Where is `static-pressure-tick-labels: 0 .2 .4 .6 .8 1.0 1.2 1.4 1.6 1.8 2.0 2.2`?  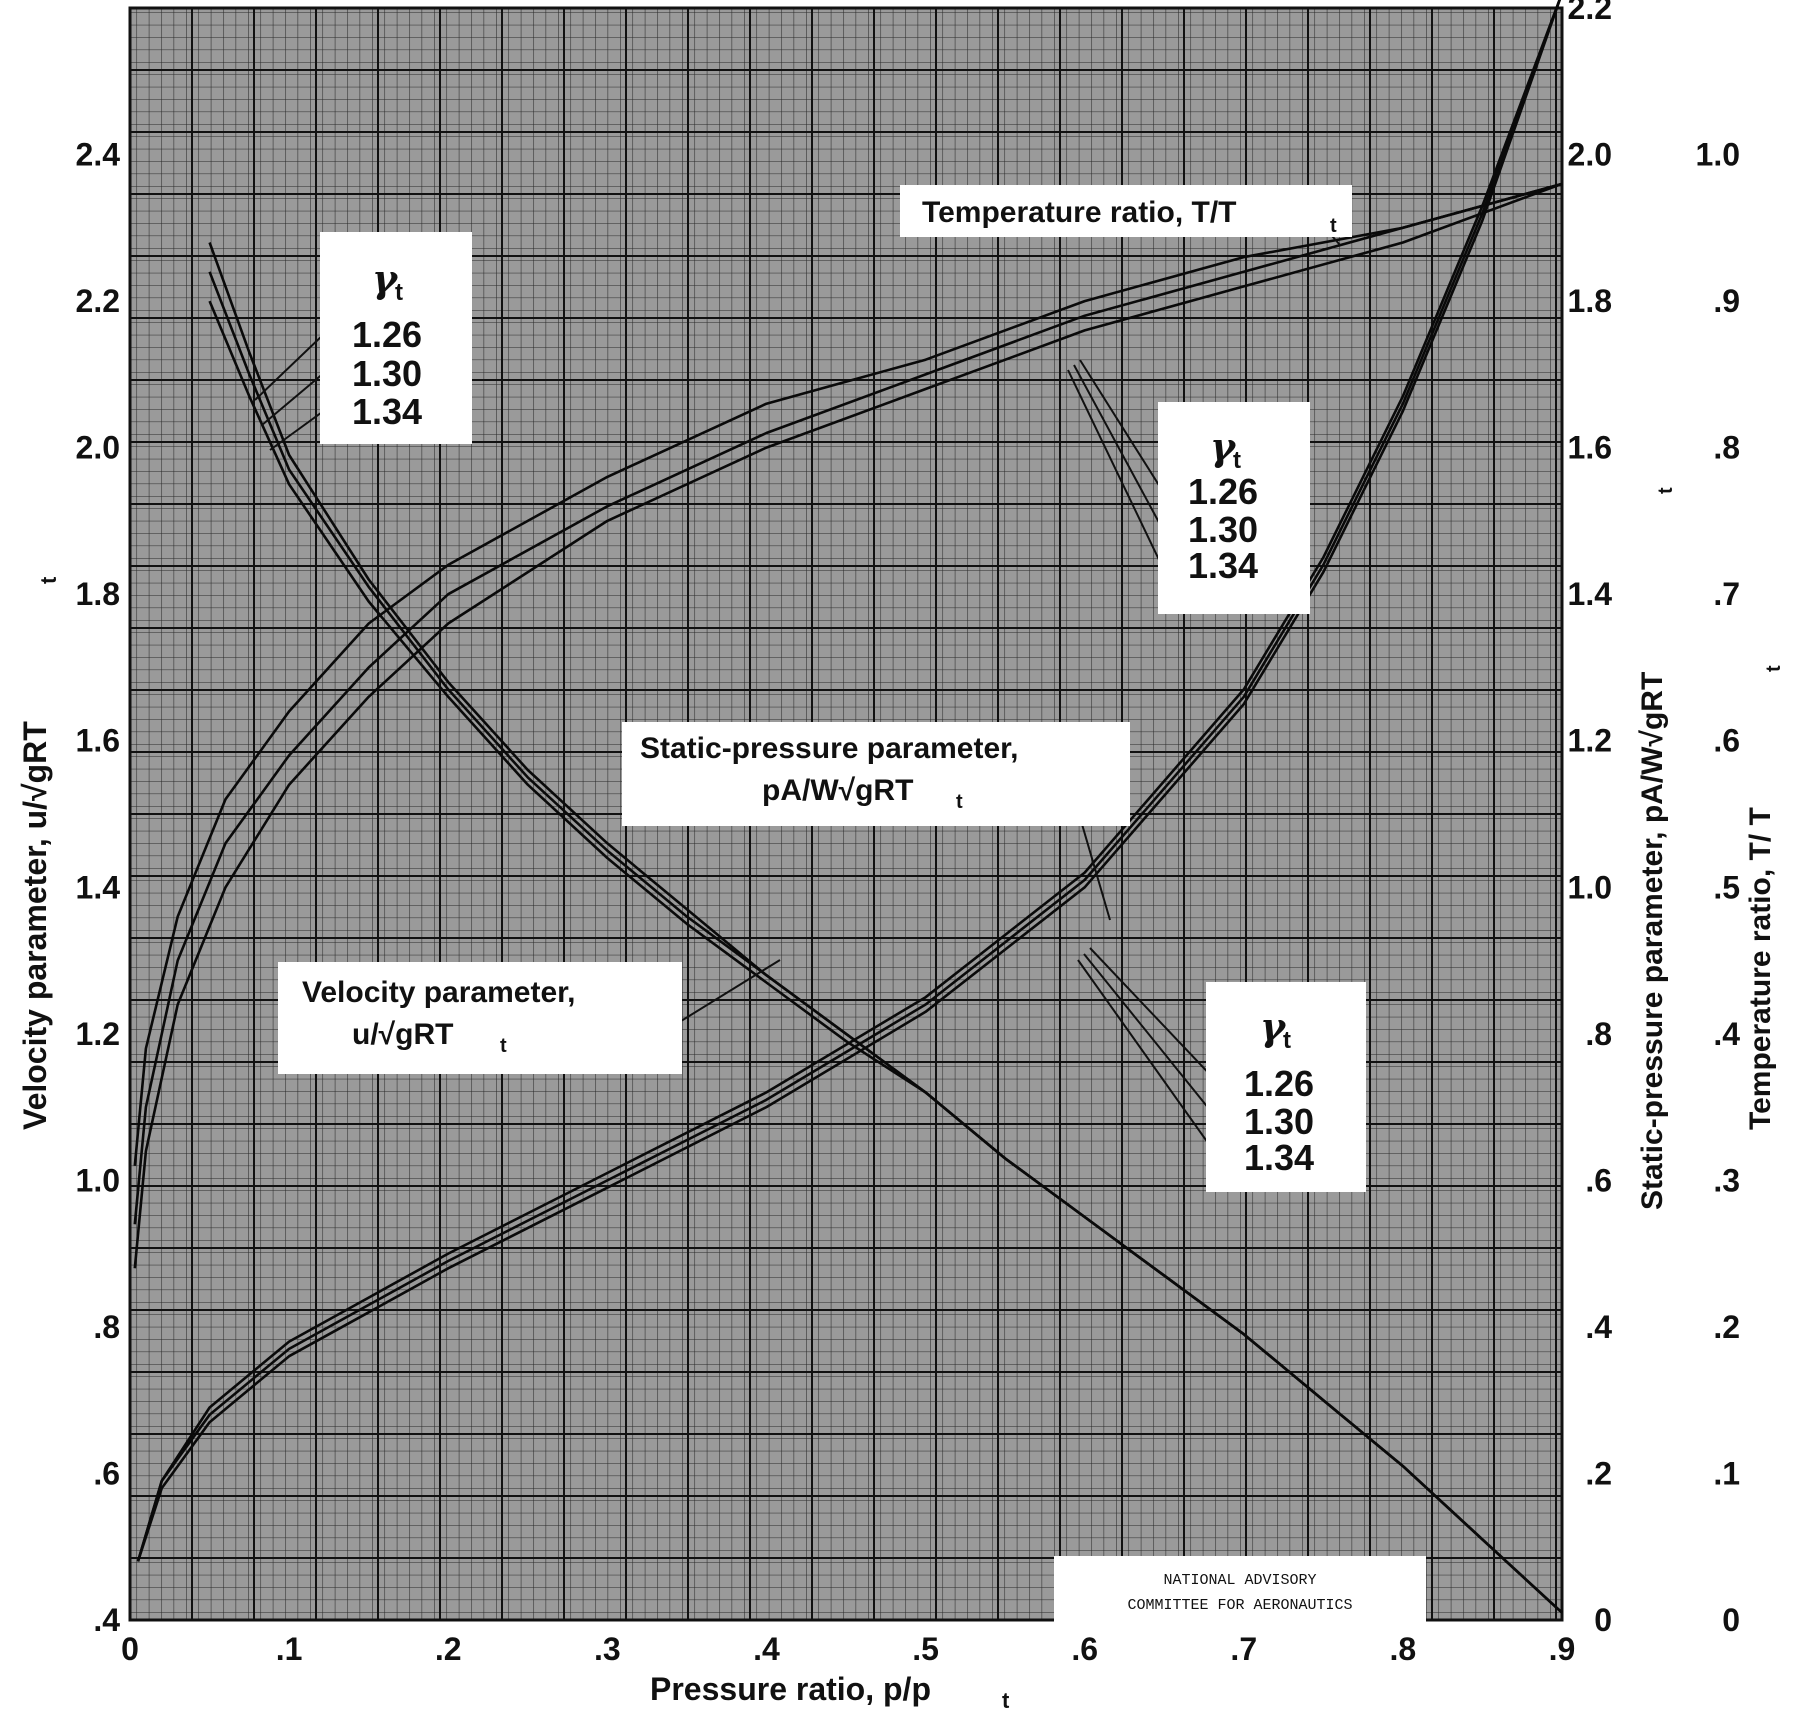
static-pressure-tick-labels: 0 .2 .4 .6 .8 1.0 1.2 1.4 1.6 1.8 2.0 2.2 is located at coordinates (1590, 819).